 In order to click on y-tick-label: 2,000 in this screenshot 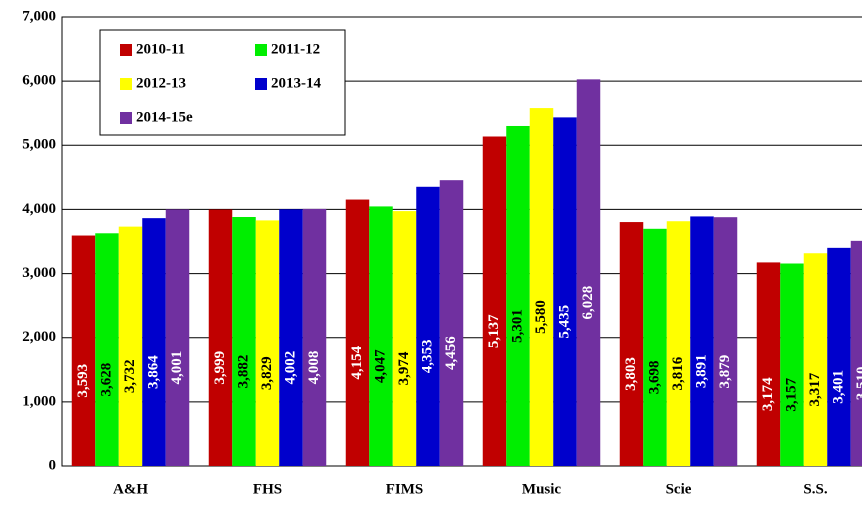, I will do `click(39, 337)`.